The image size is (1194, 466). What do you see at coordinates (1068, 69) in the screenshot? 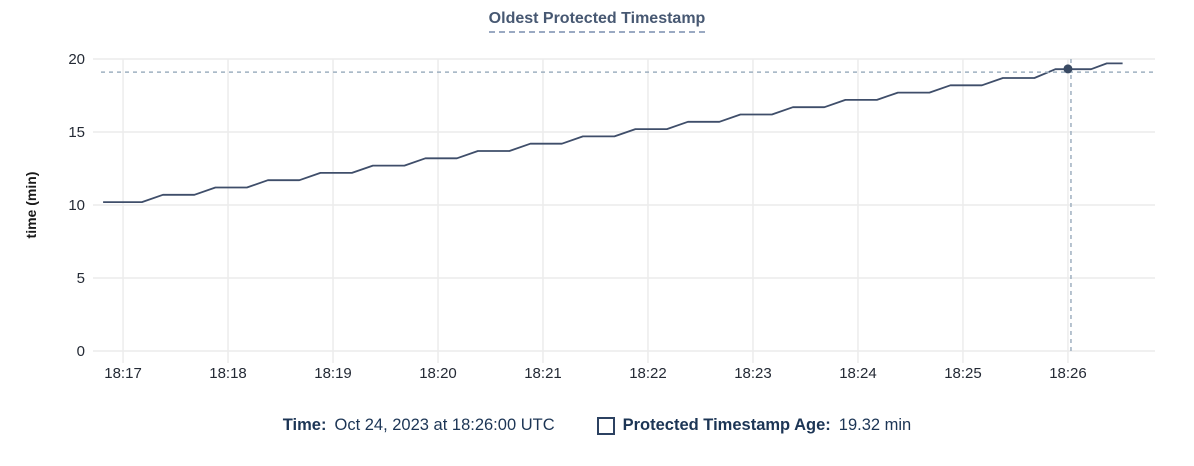
I see `hover-point` at bounding box center [1068, 69].